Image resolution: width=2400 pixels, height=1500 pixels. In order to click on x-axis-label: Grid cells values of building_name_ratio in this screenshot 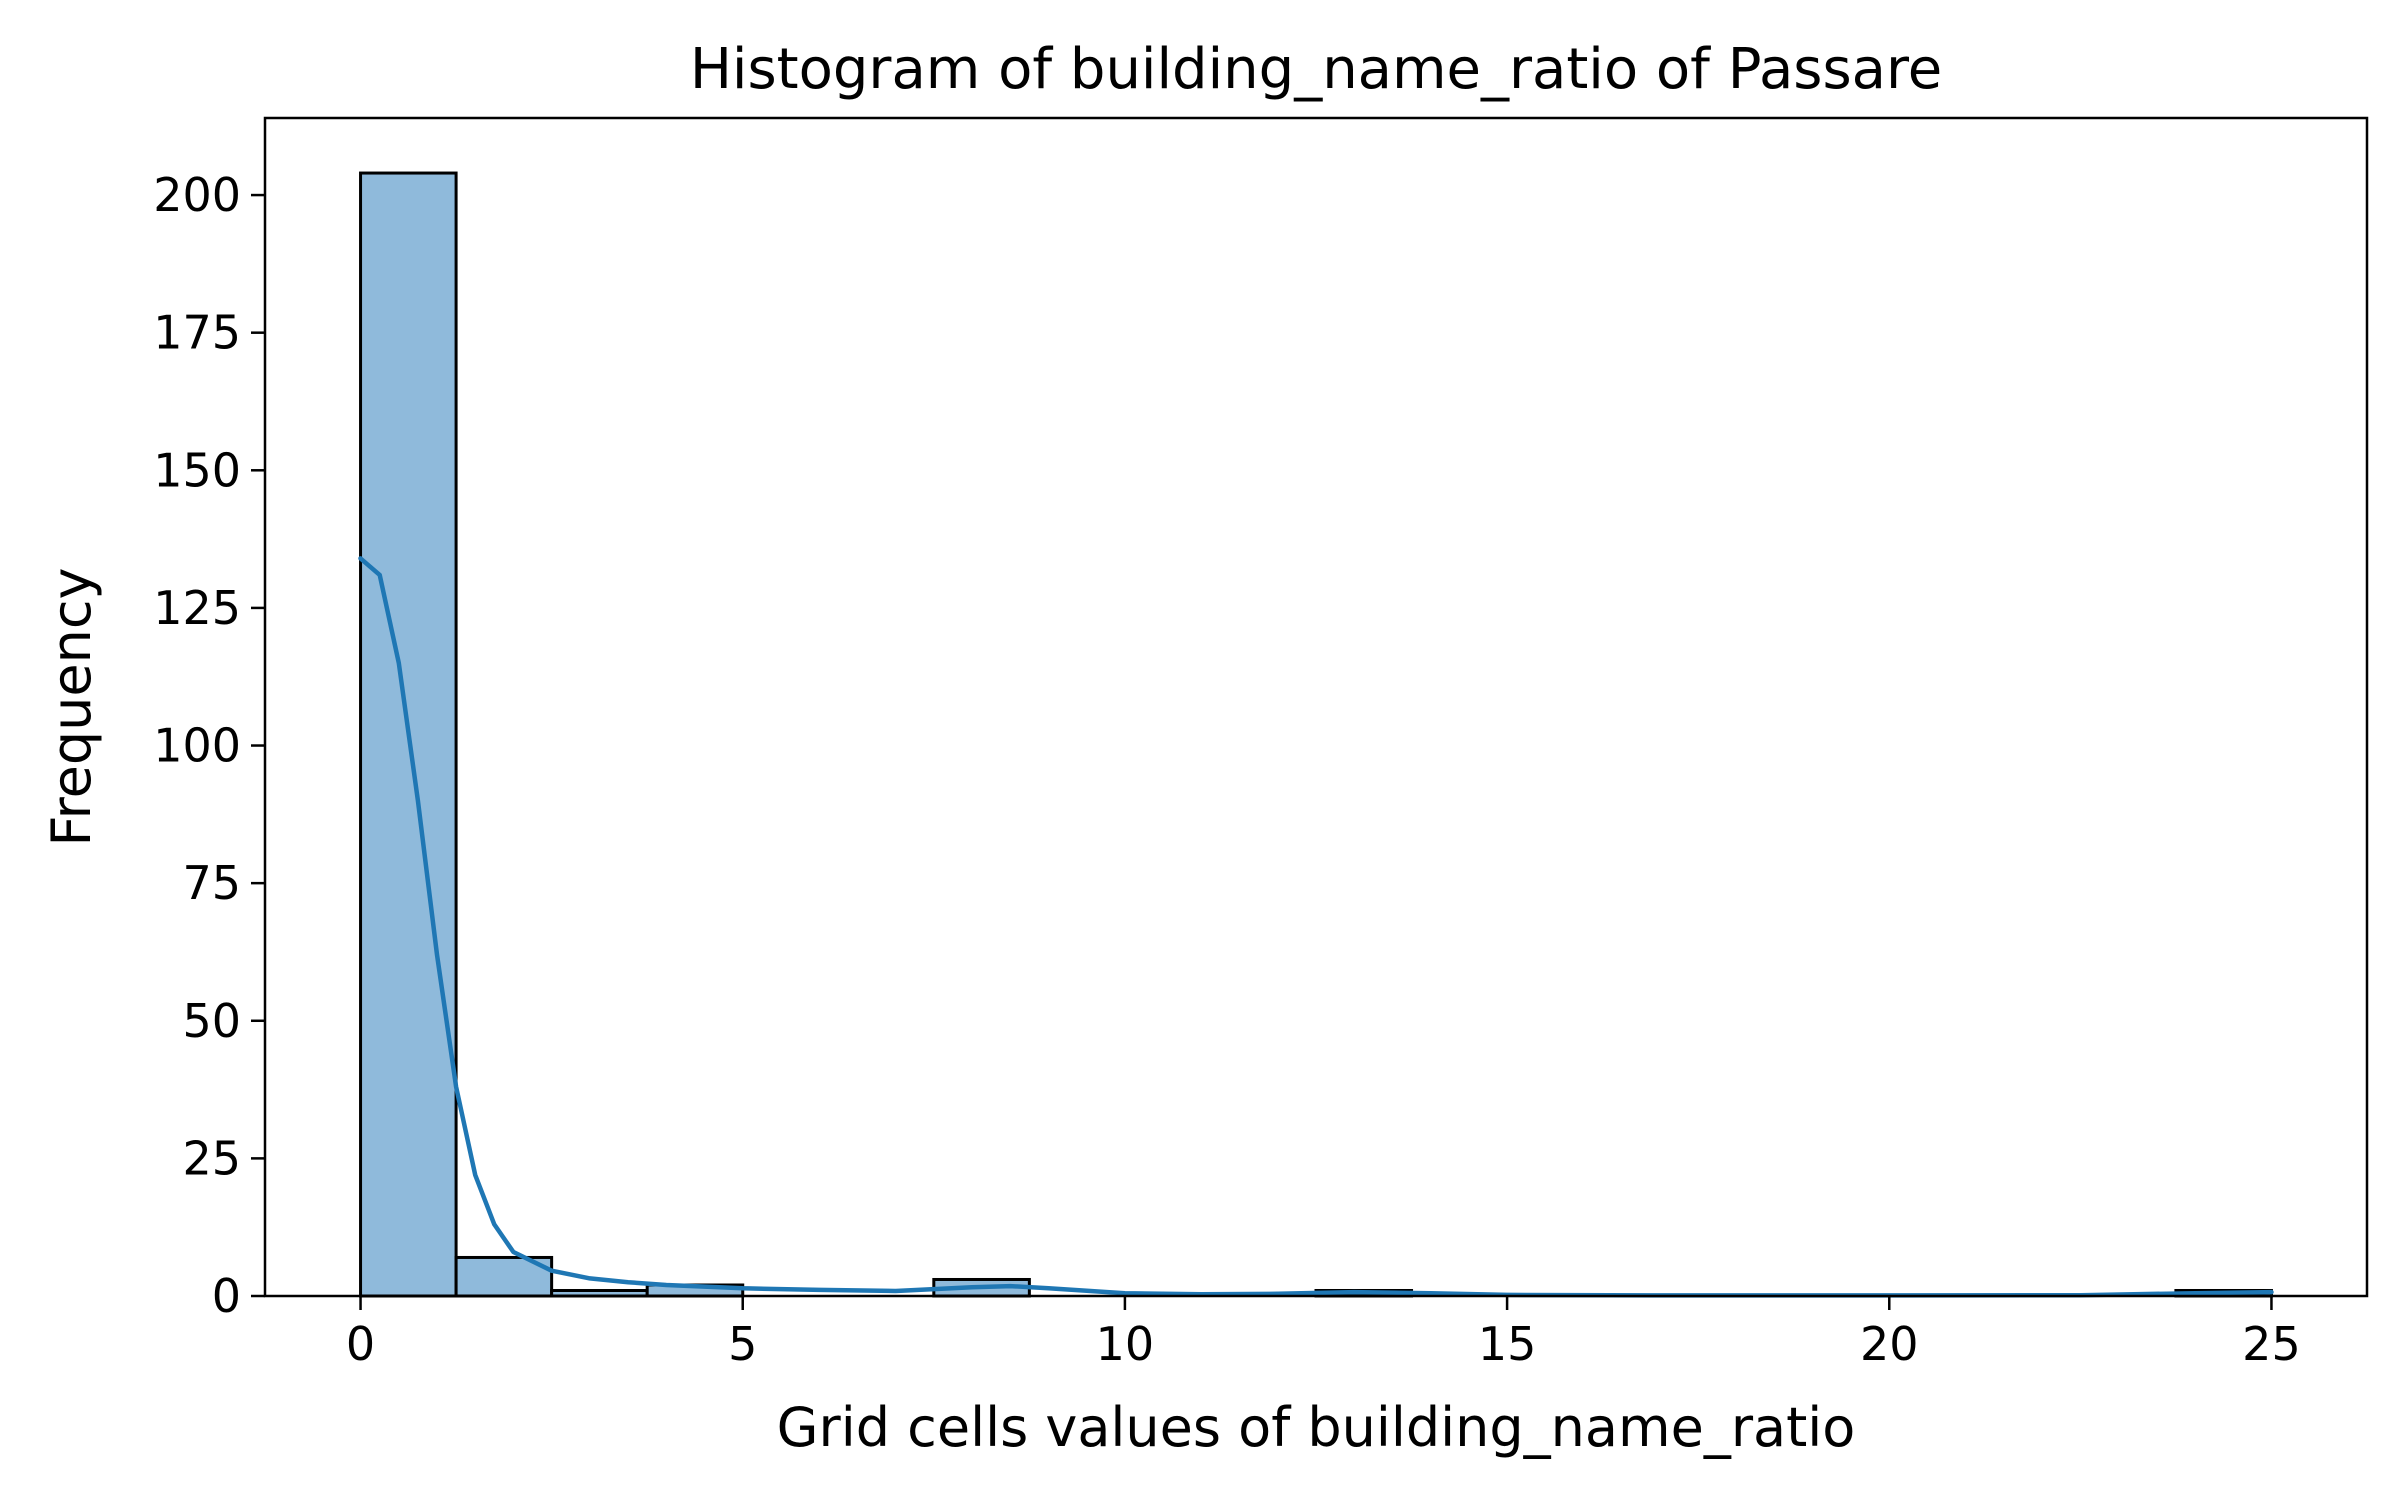, I will do `click(1316, 1427)`.